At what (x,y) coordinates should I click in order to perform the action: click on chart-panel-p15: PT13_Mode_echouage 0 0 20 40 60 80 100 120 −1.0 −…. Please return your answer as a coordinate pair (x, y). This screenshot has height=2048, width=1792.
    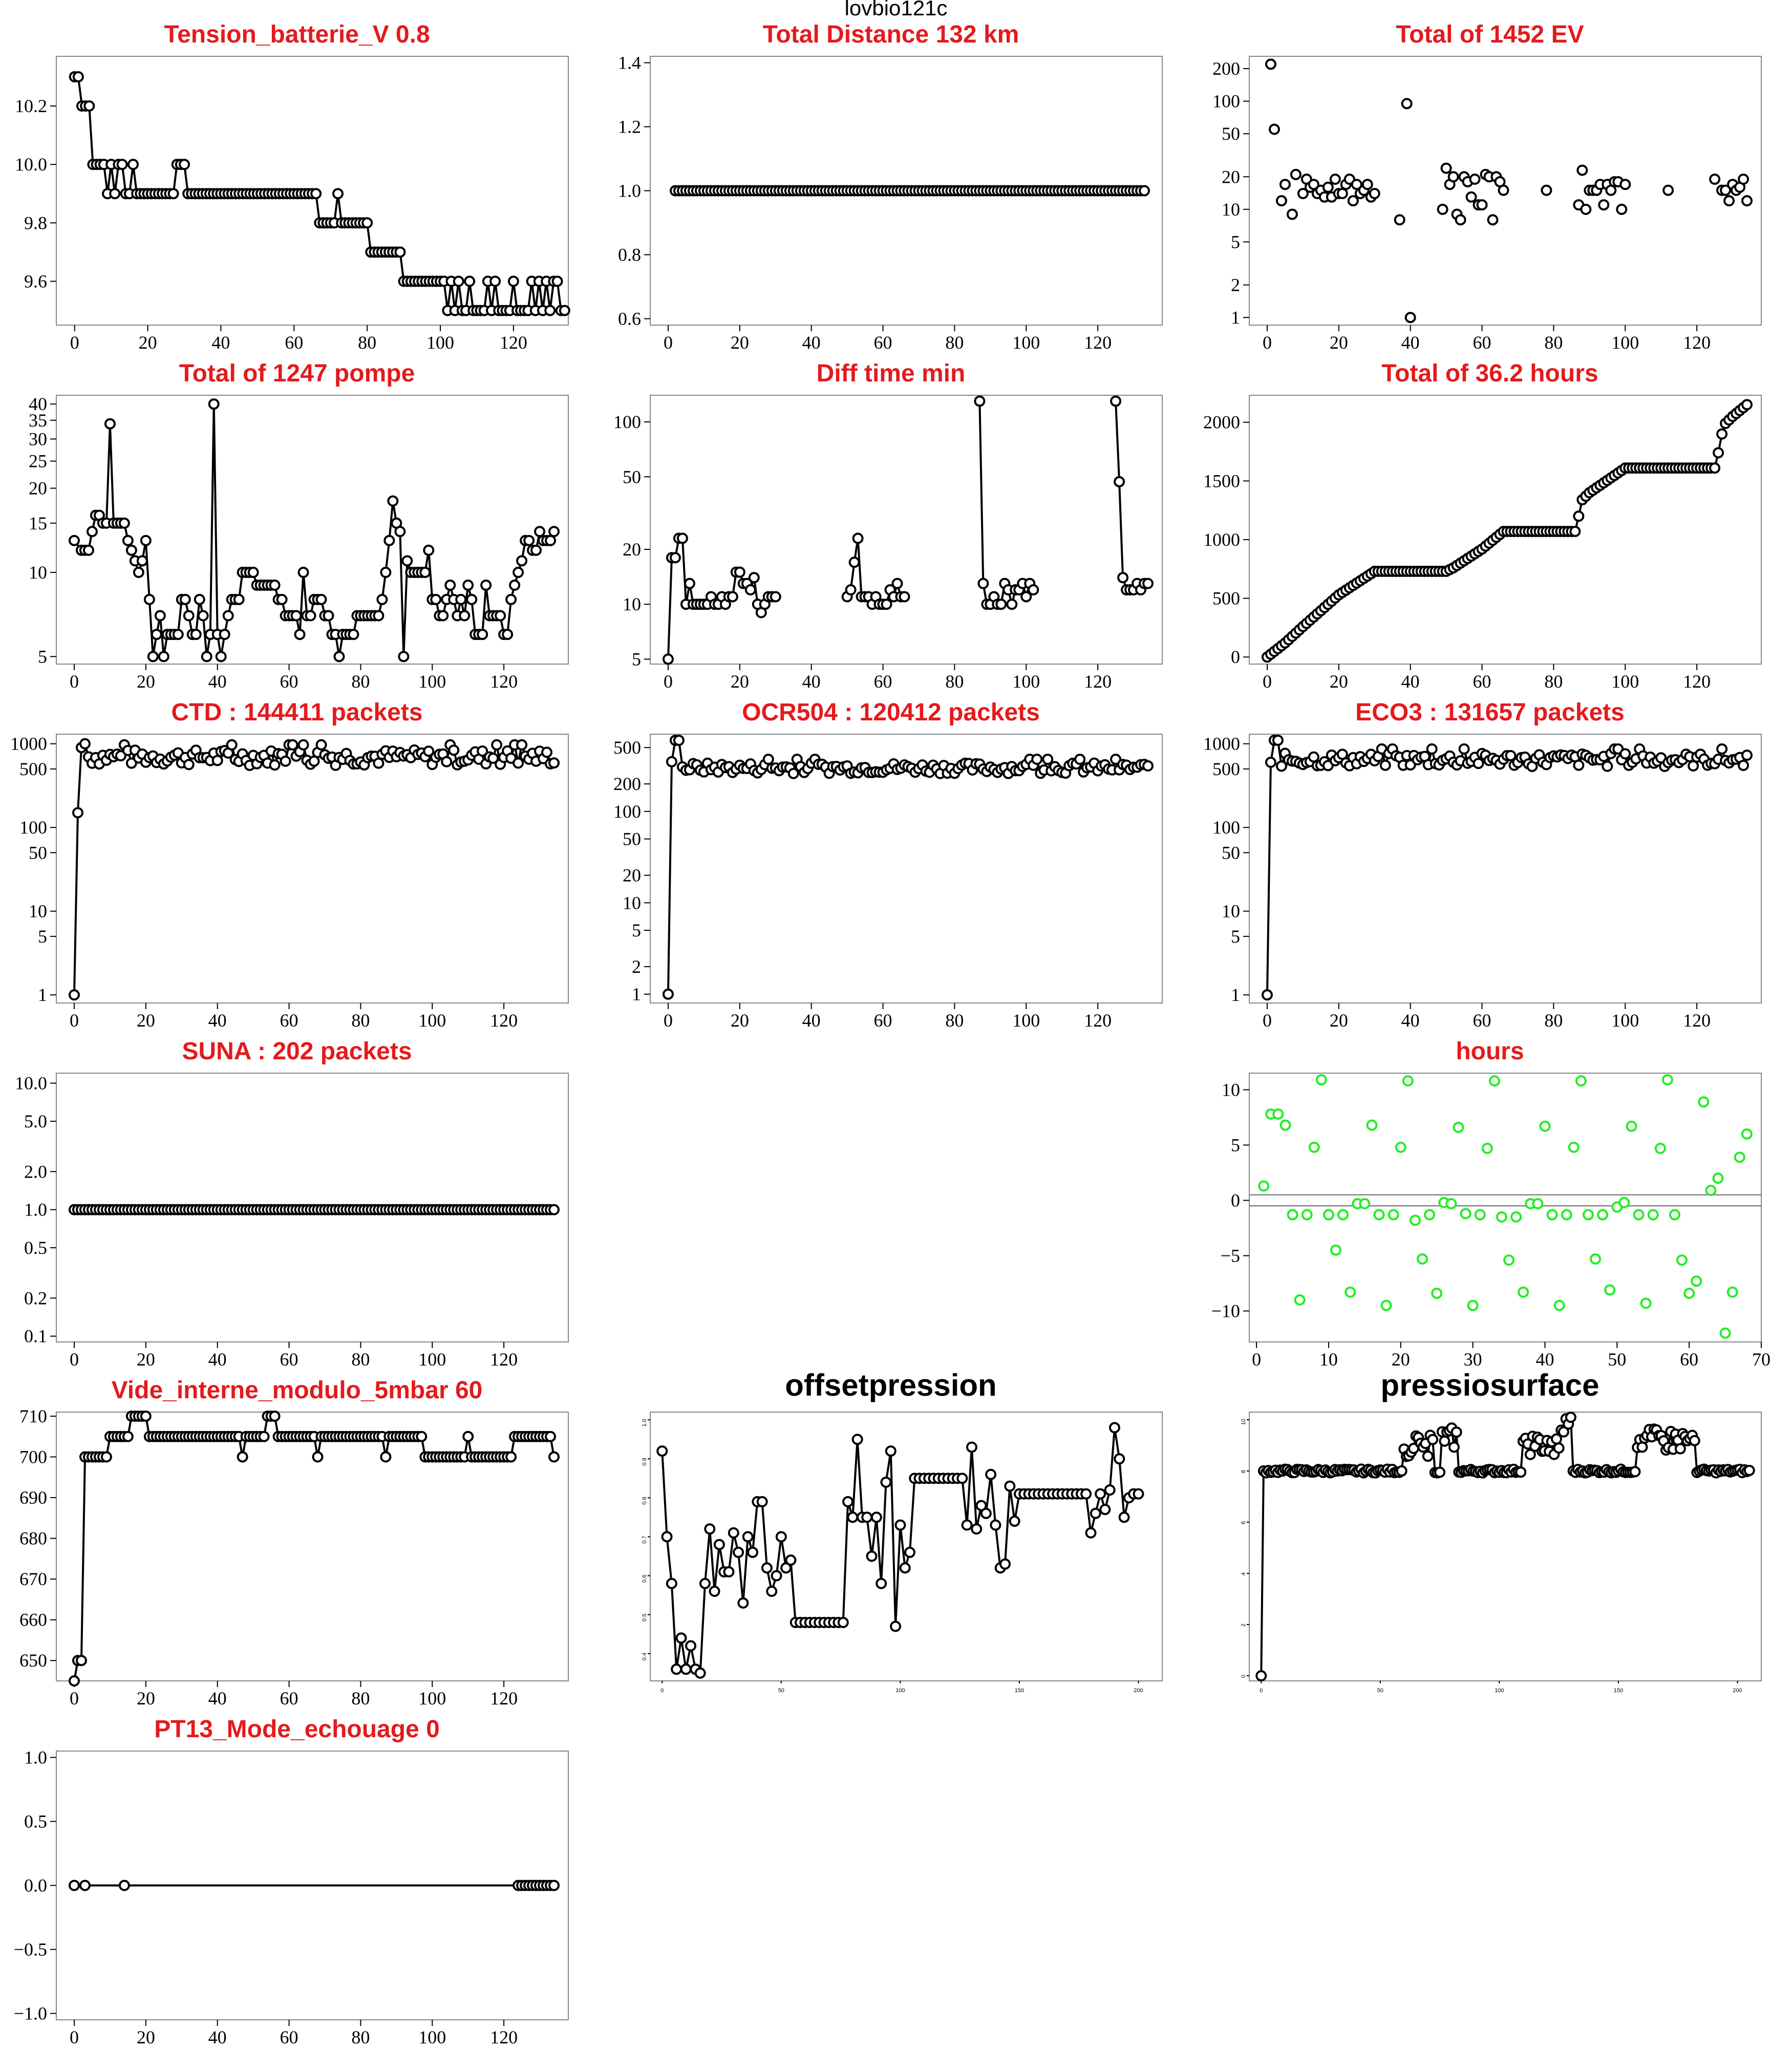
    Looking at the image, I should click on (297, 1871).